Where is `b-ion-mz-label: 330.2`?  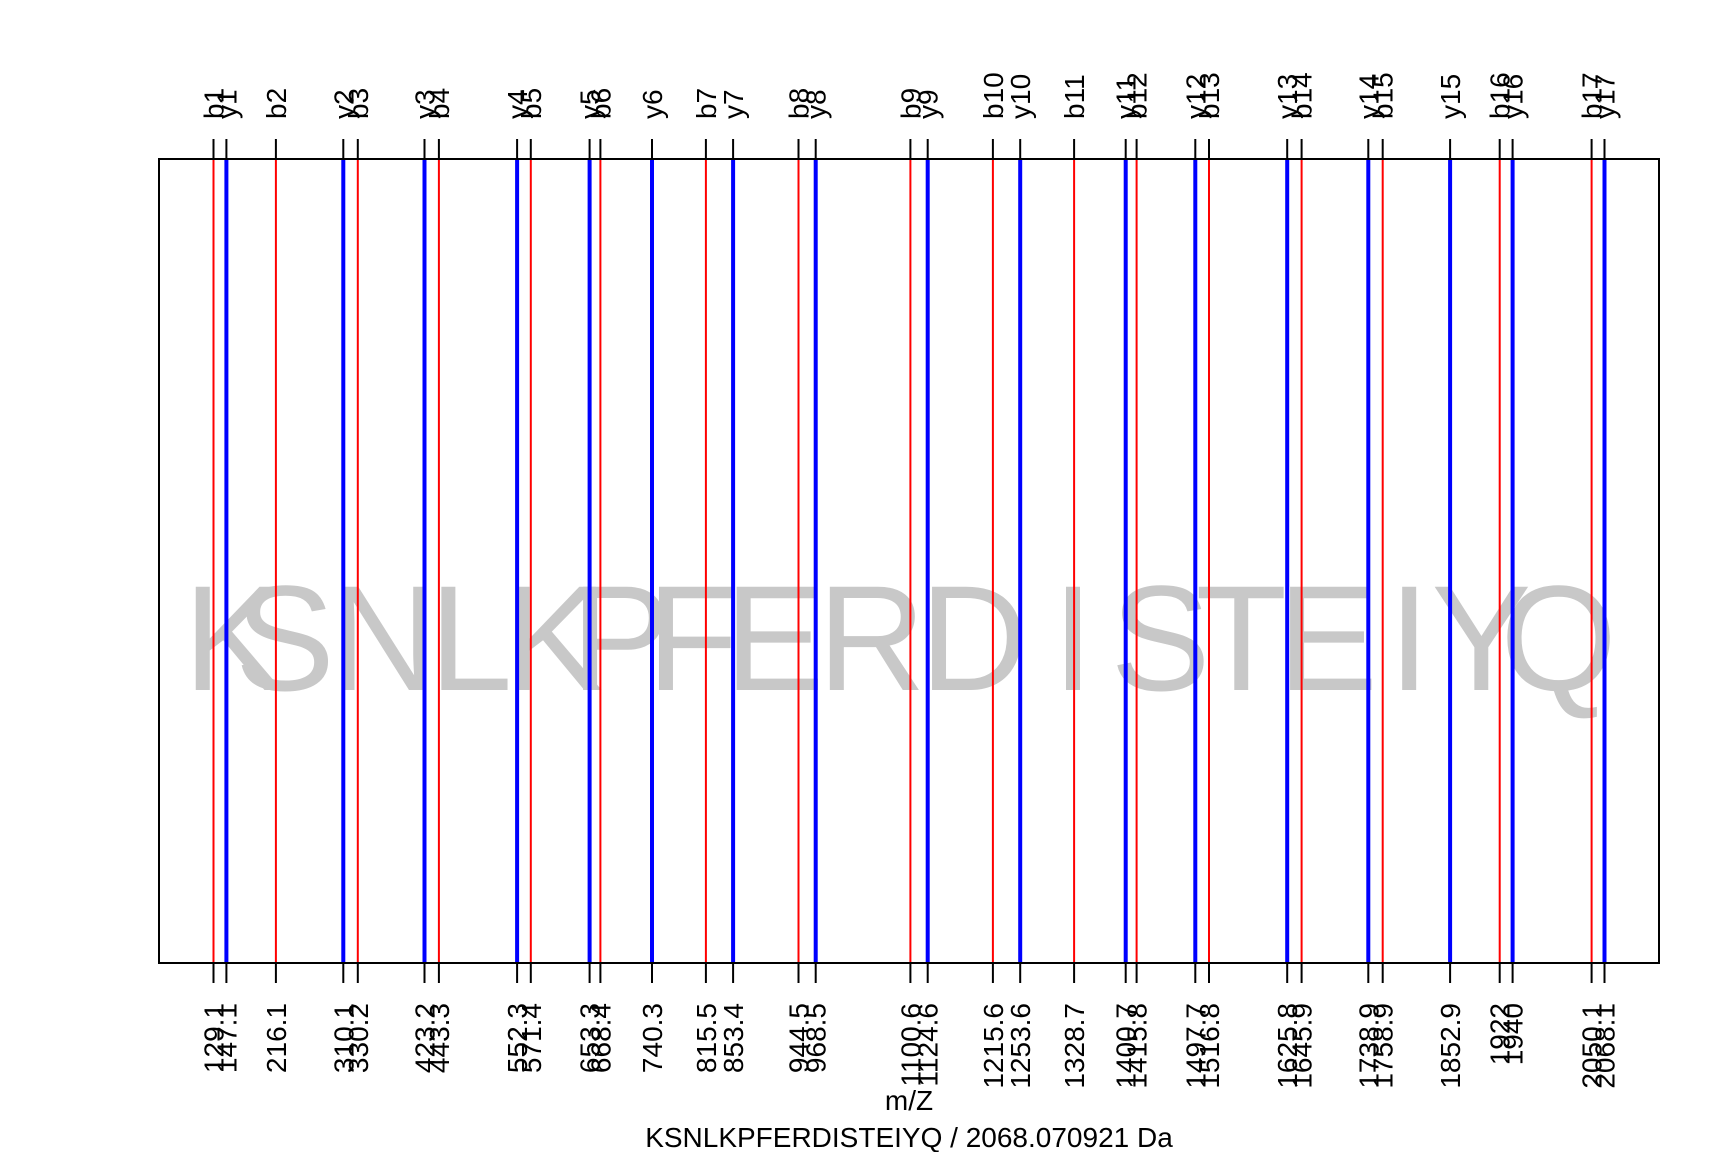 b-ion-mz-label: 330.2 is located at coordinates (358, 1038).